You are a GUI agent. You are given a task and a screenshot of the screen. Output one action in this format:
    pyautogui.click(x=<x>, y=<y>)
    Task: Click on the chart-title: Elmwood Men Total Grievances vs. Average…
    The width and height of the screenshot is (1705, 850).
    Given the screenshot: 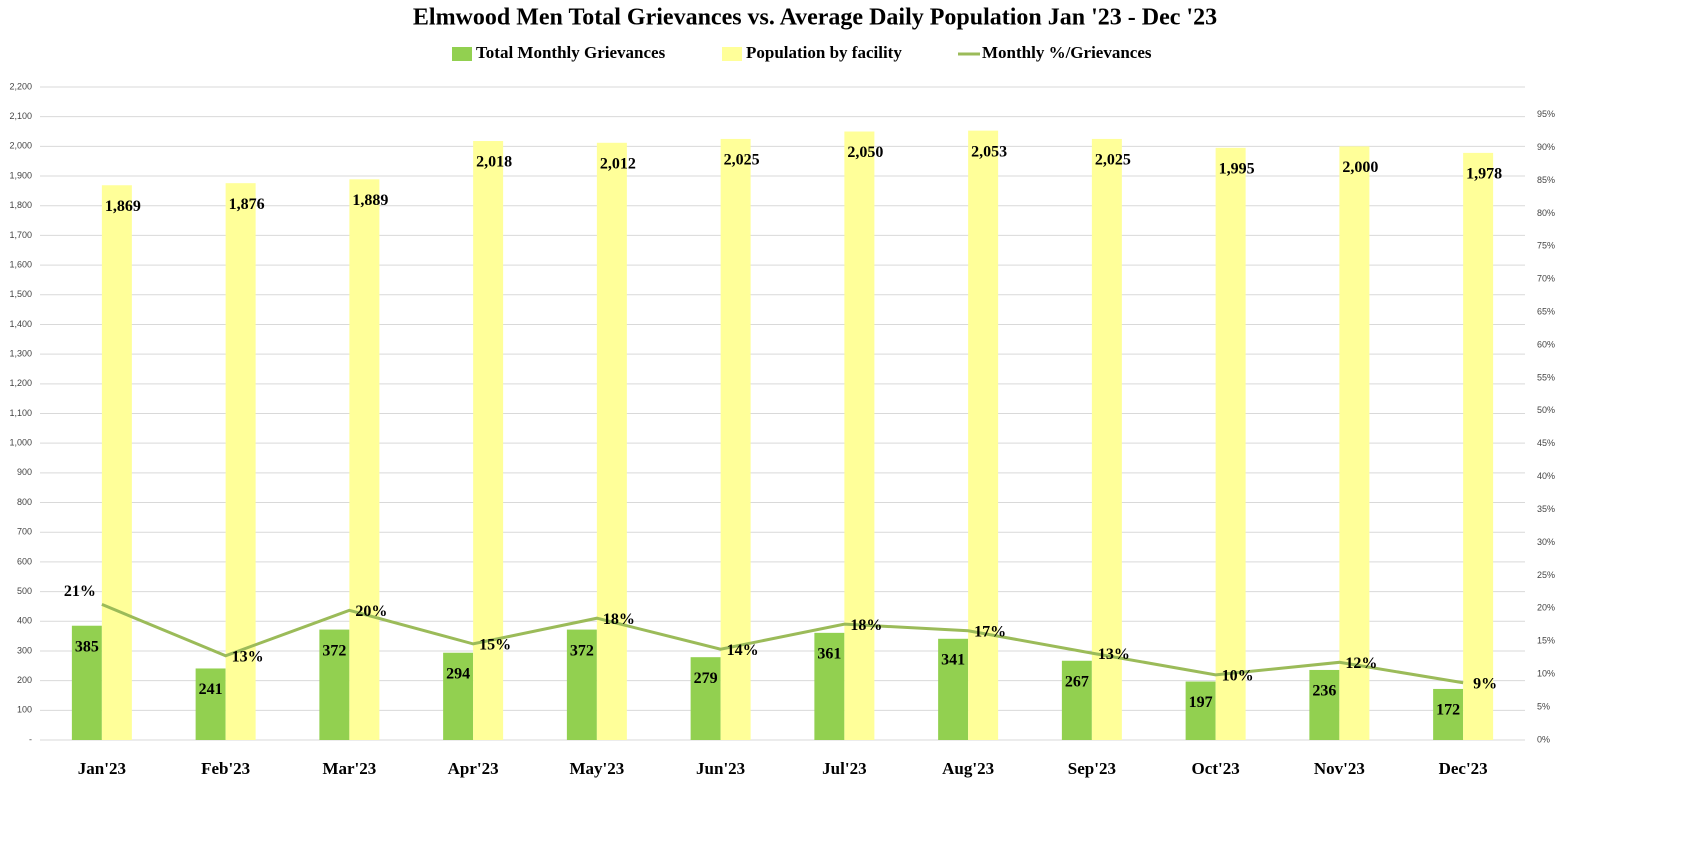 What is the action you would take?
    pyautogui.click(x=815, y=18)
    